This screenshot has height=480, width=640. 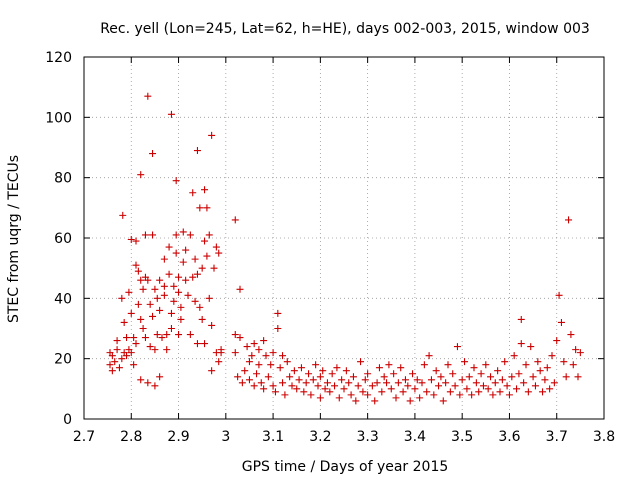 What do you see at coordinates (509, 437) in the screenshot?
I see `x-tick-label: 3.6` at bounding box center [509, 437].